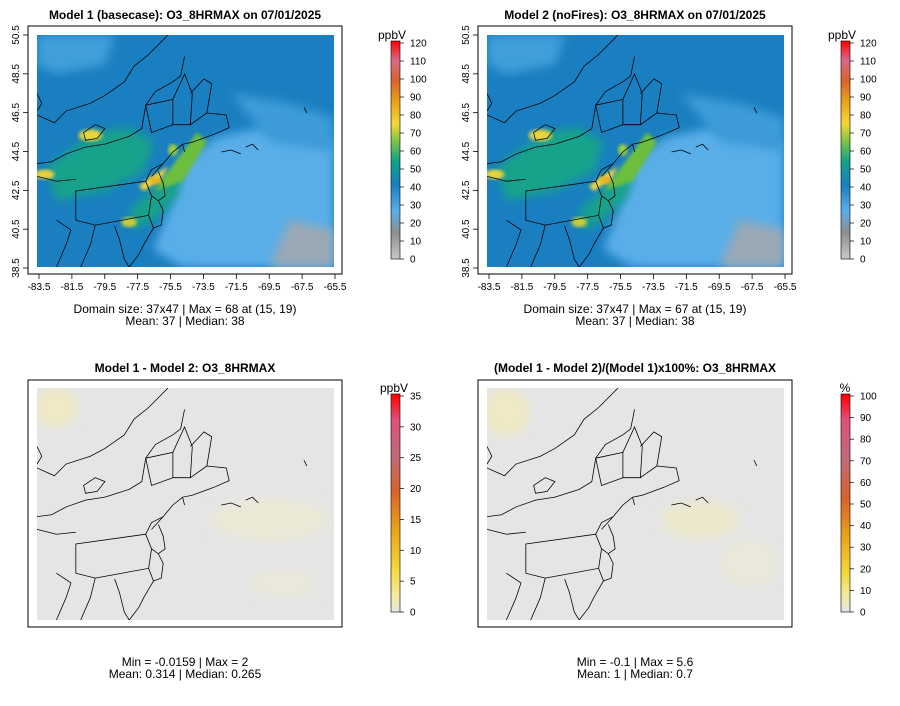 This screenshot has width=900, height=706. I want to click on panel1-colorbar-unit: ppbV, so click(392, 35).